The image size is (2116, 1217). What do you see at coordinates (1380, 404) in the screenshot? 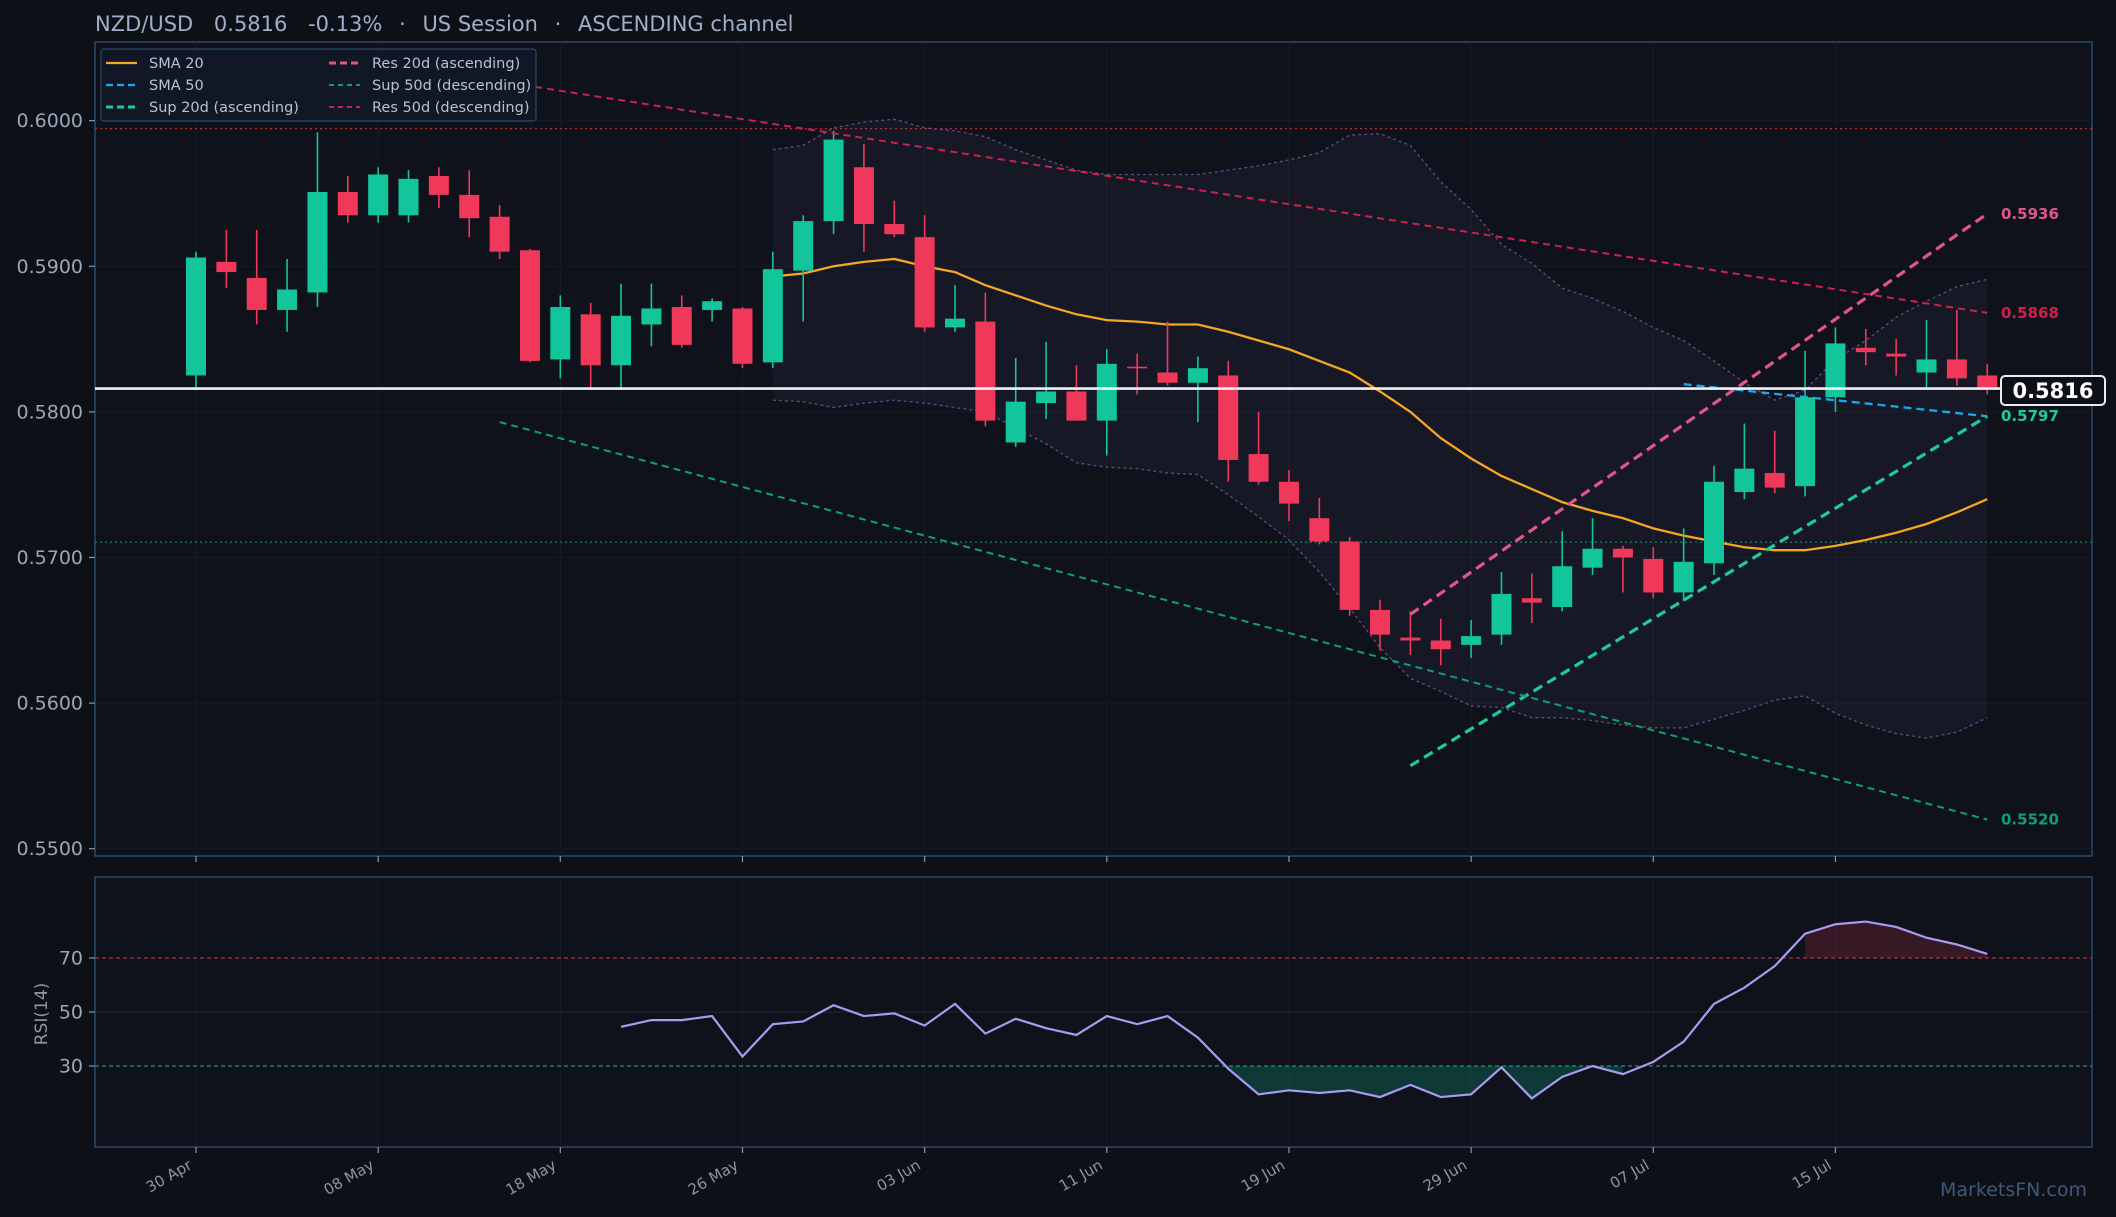
I see `sma20-line` at bounding box center [1380, 404].